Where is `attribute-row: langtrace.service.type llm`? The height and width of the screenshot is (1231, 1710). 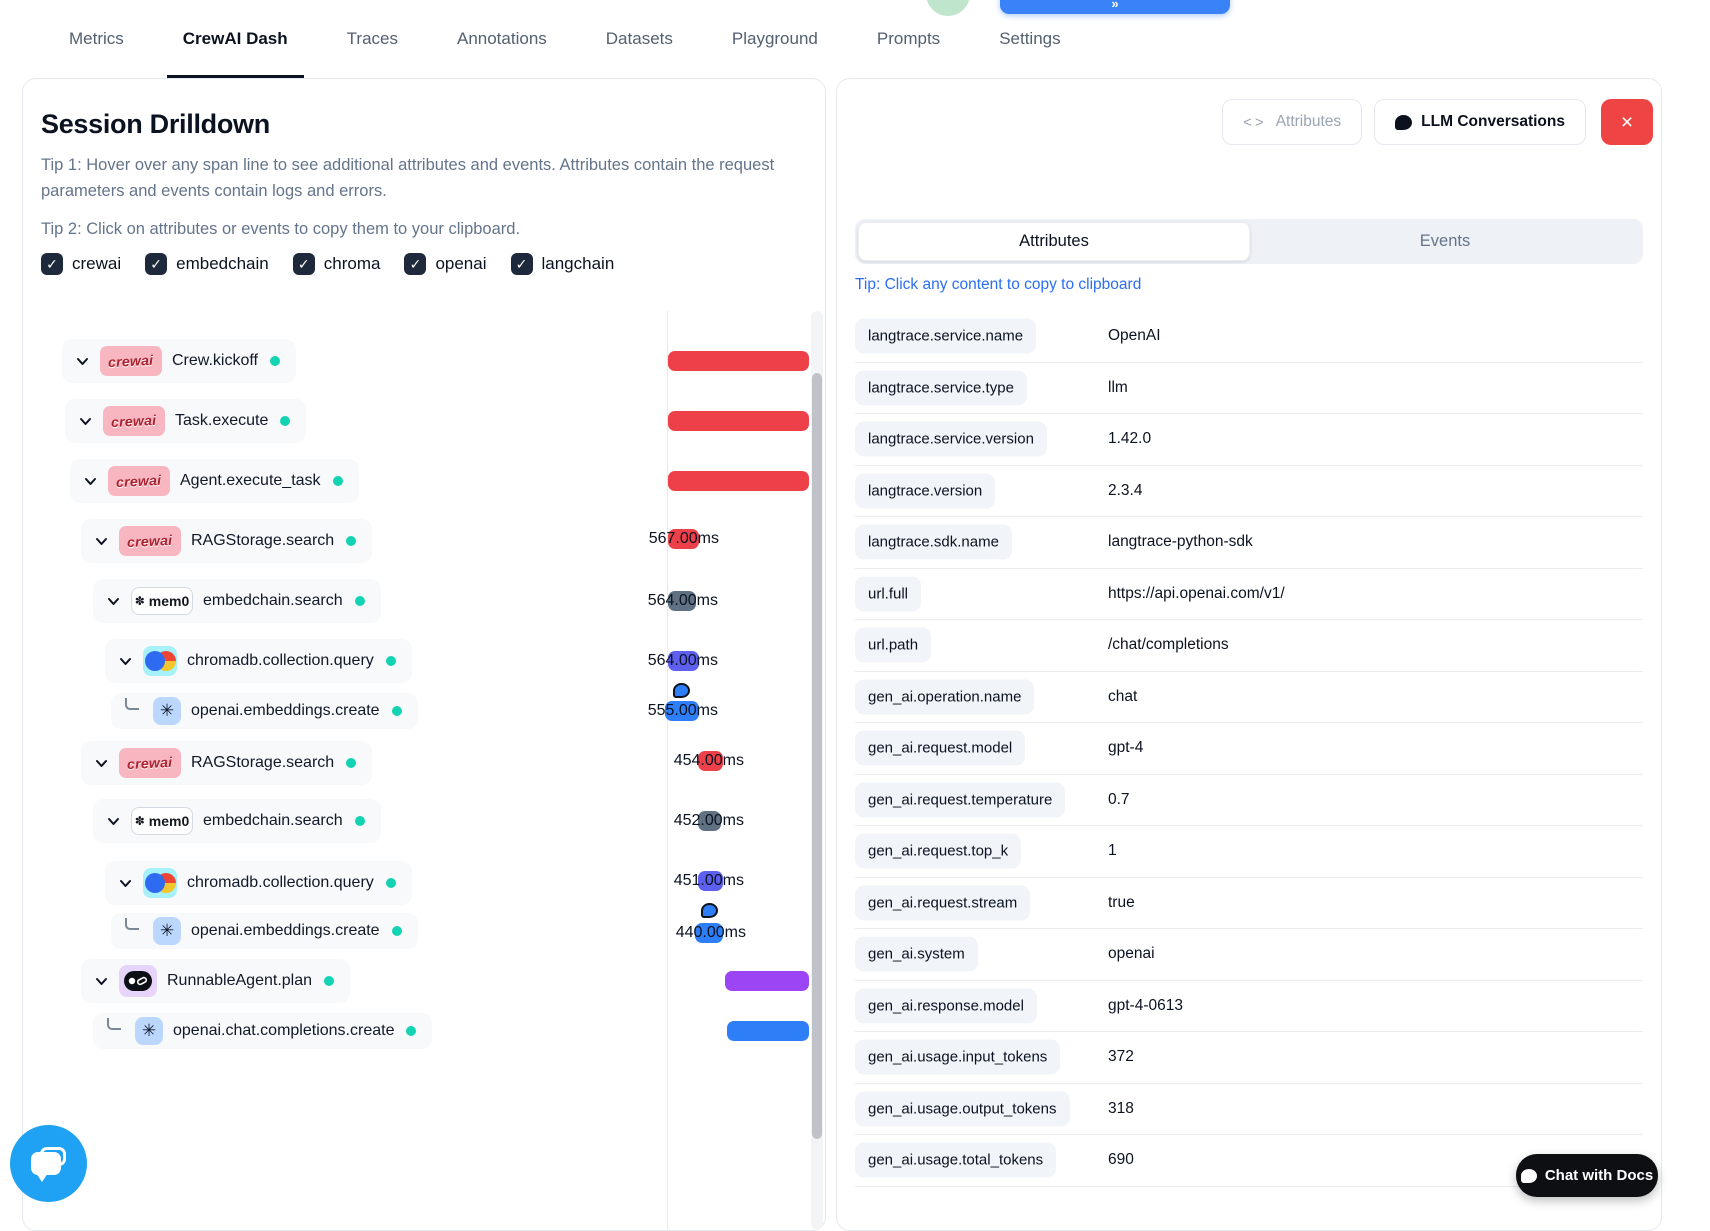
attribute-row: langtrace.service.type llm is located at coordinates (1249, 389).